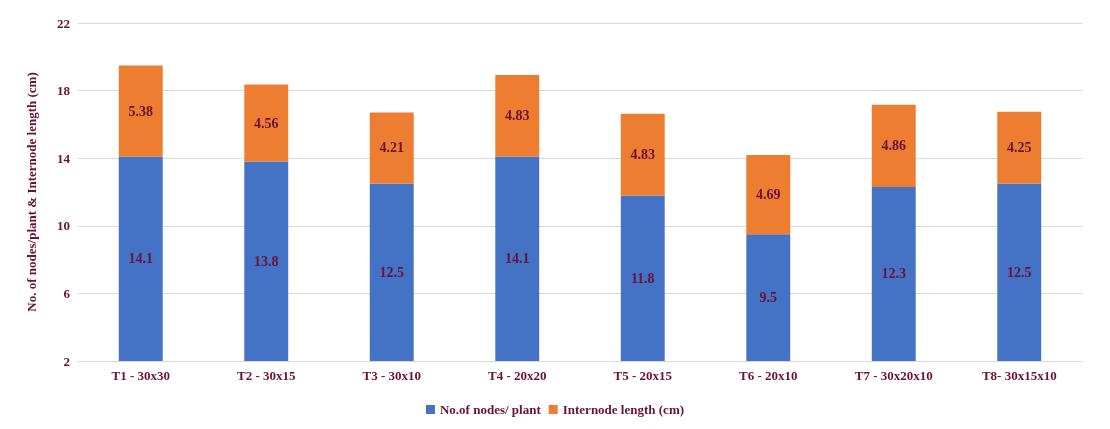 Image resolution: width=1110 pixels, height=429 pixels. I want to click on data-label: 4.21, so click(391, 148).